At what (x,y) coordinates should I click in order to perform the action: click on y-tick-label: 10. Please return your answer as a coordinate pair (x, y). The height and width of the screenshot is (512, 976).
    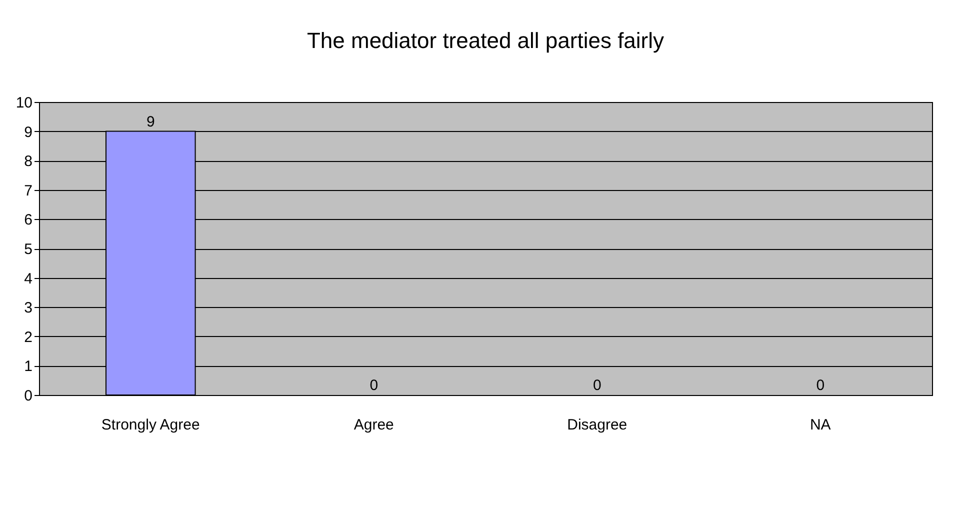
    Looking at the image, I should click on (24, 103).